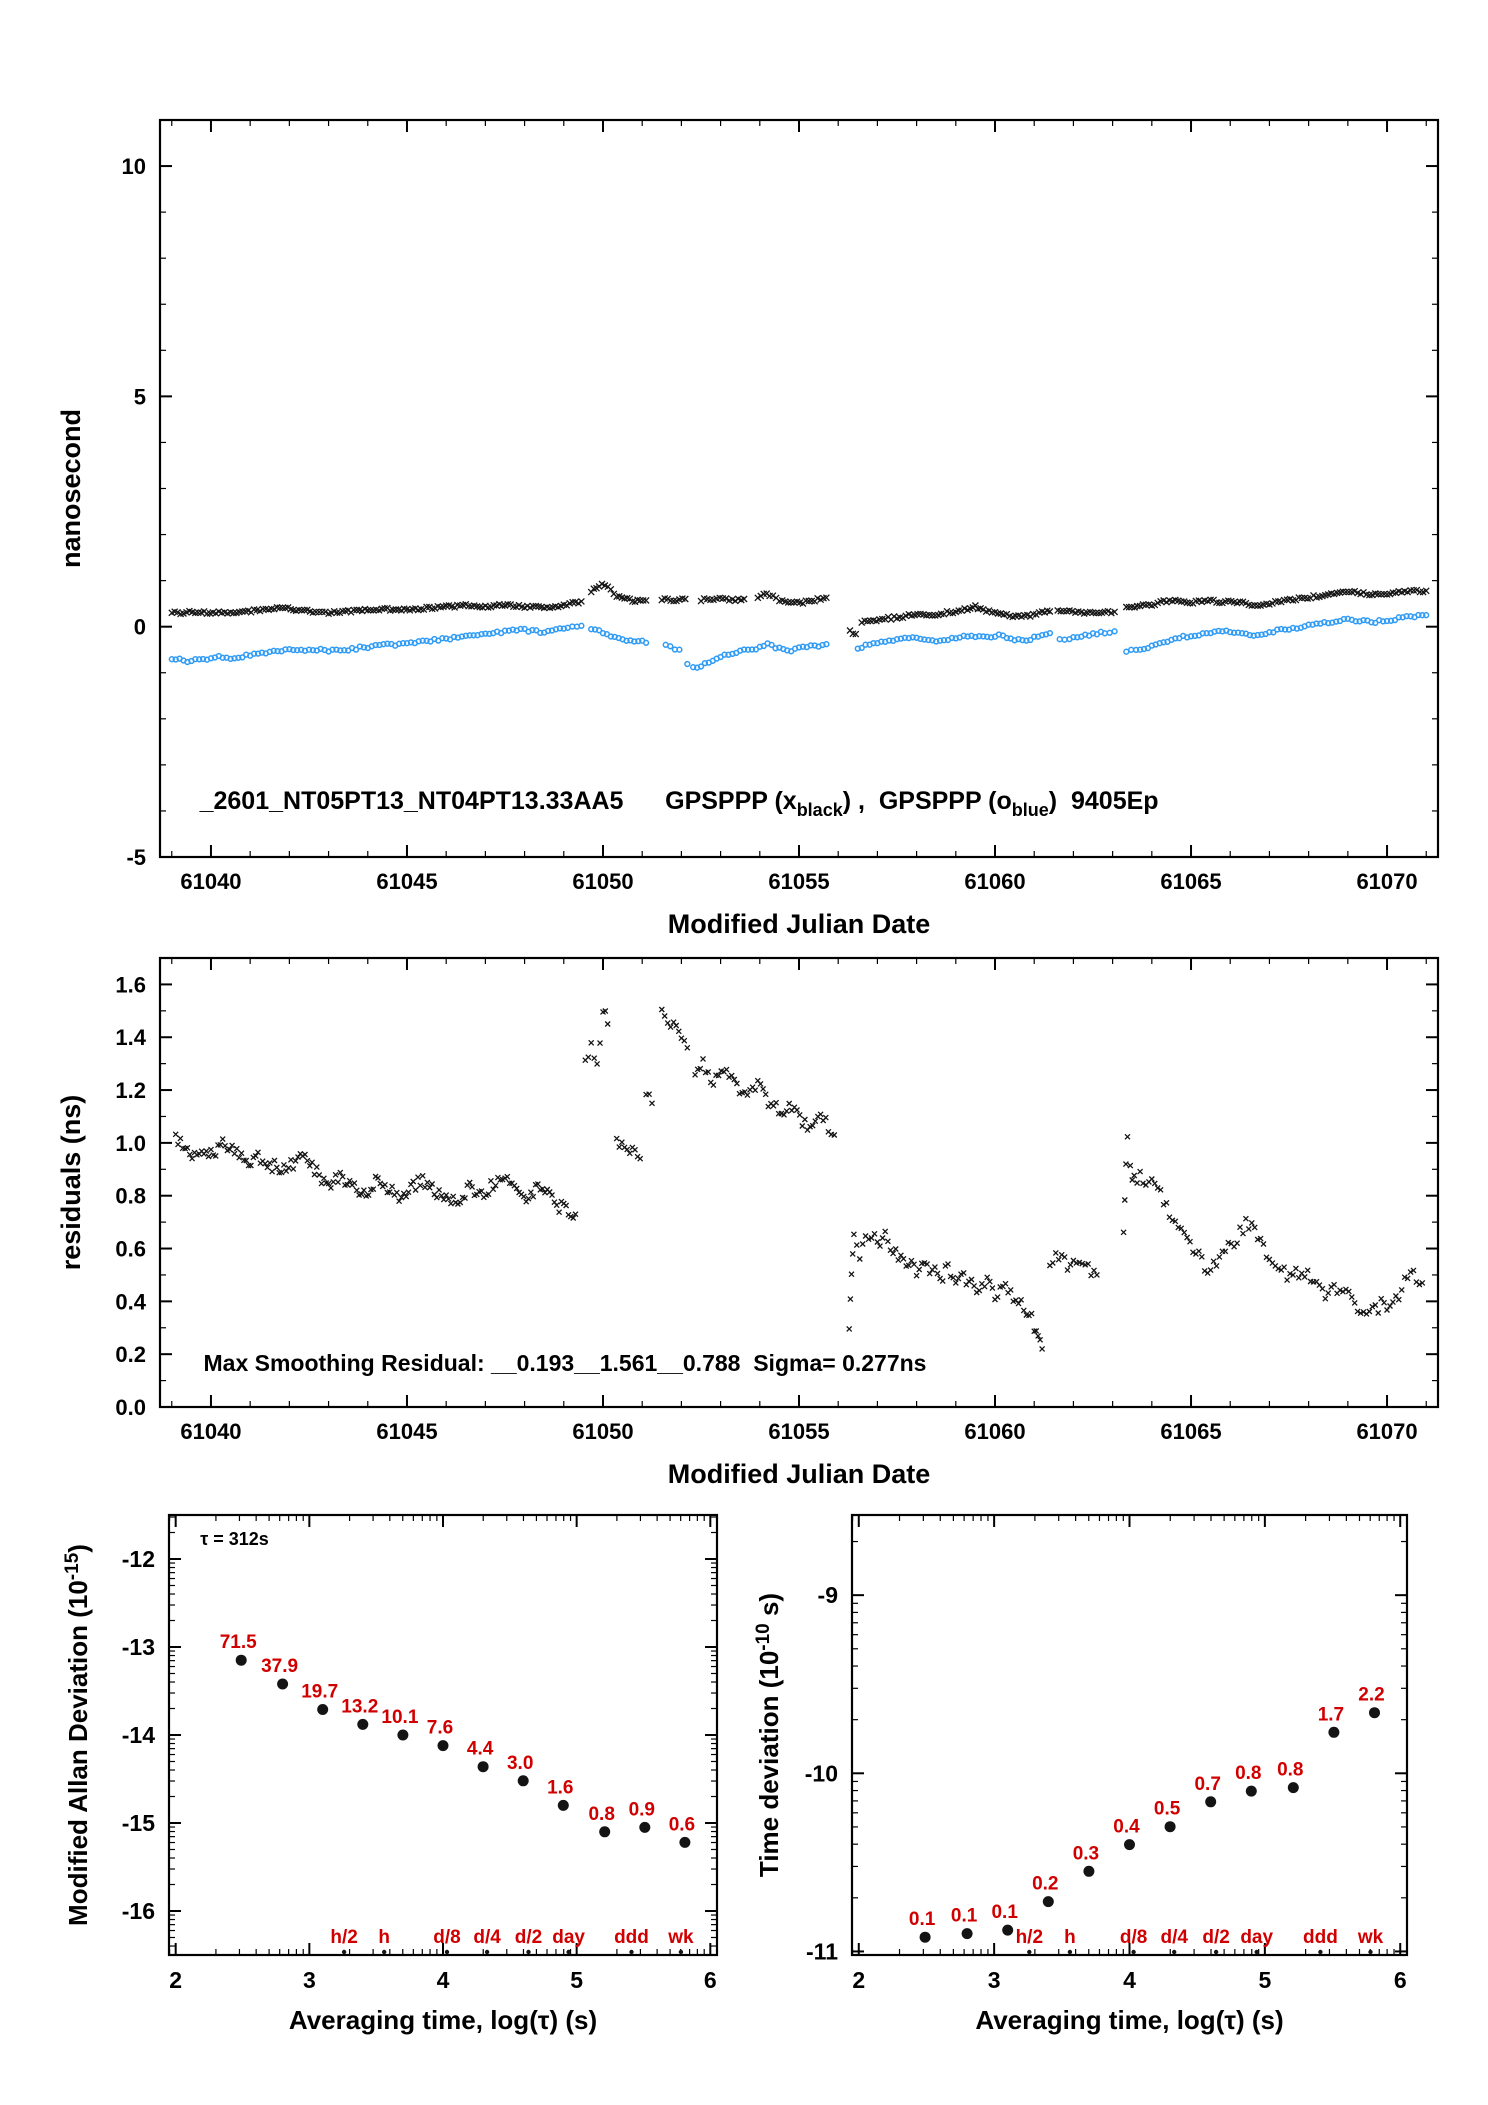  Describe the element at coordinates (1129, 1735) in the screenshot. I see `plot-frame` at that location.